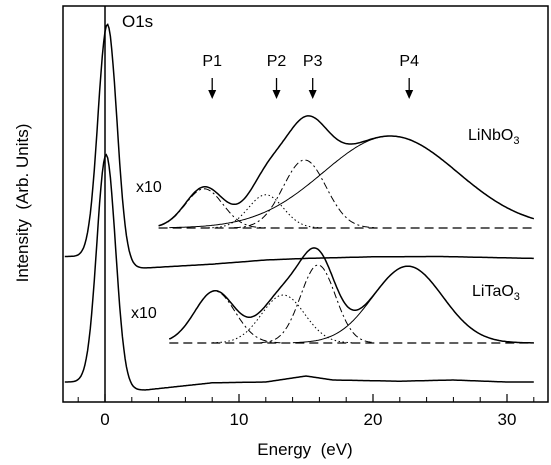 Image resolution: width=551 pixels, height=465 pixels. What do you see at coordinates (239, 419) in the screenshot?
I see `x-tick-label: 10` at bounding box center [239, 419].